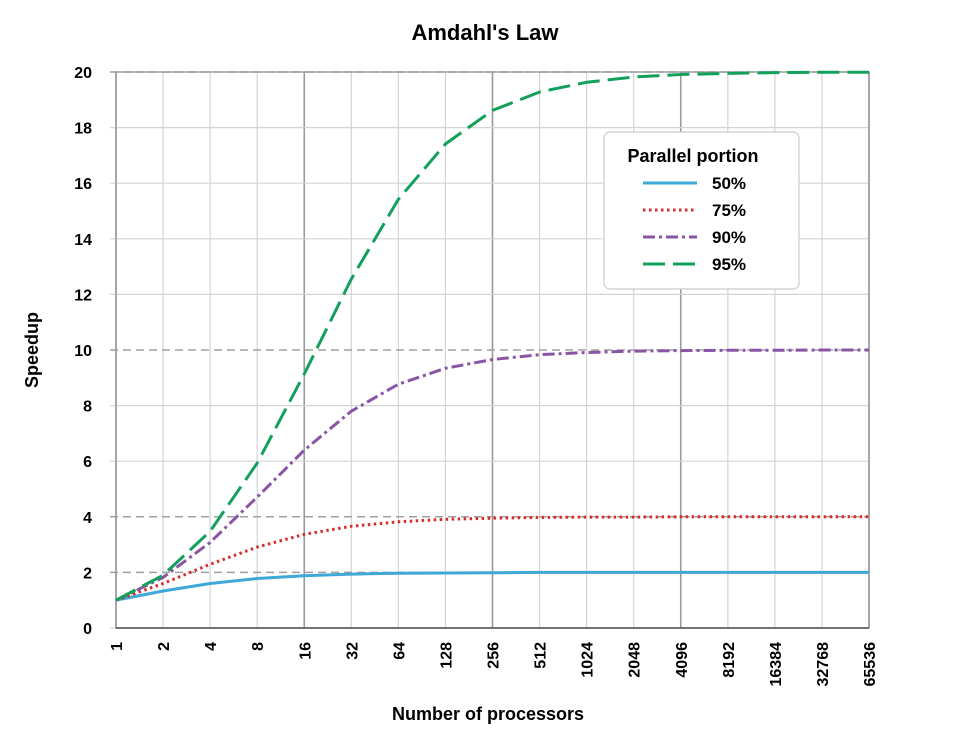 The width and height of the screenshot is (960, 750). Describe the element at coordinates (399, 651) in the screenshot. I see `x-tick-label: 64` at that location.